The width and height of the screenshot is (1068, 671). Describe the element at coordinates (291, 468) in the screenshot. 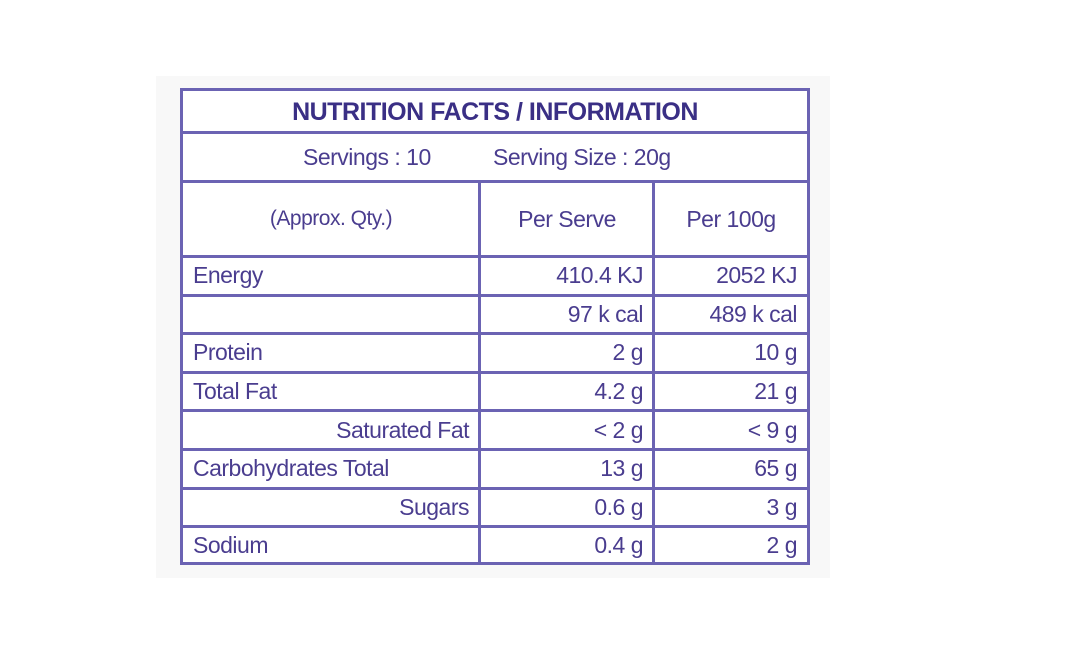

I see `nutrient-name: Carbohydrates Total` at that location.